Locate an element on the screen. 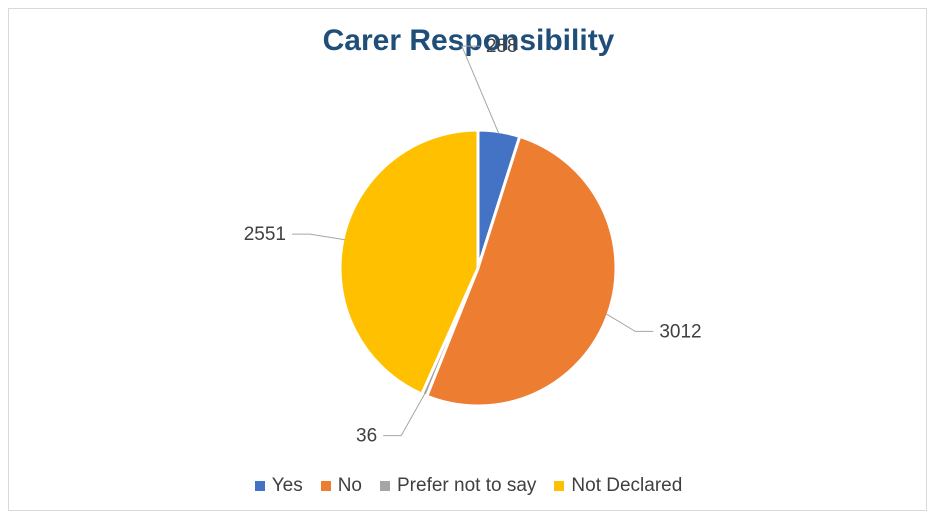  leader-line-prefer-not-to-say is located at coordinates (404, 415).